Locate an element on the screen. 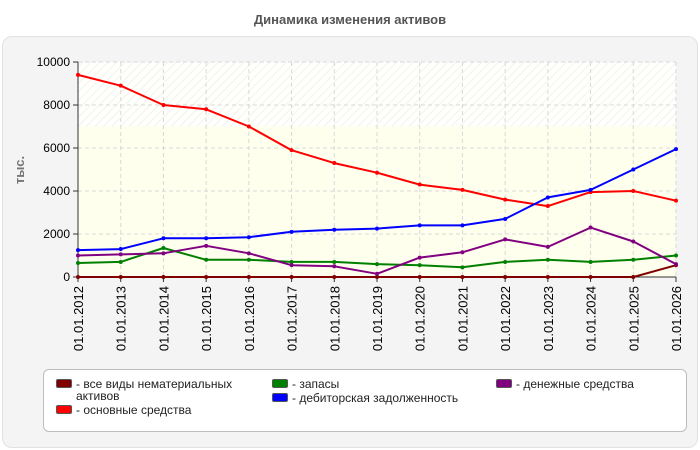  chart-title: Динамика изменения активов is located at coordinates (350, 19).